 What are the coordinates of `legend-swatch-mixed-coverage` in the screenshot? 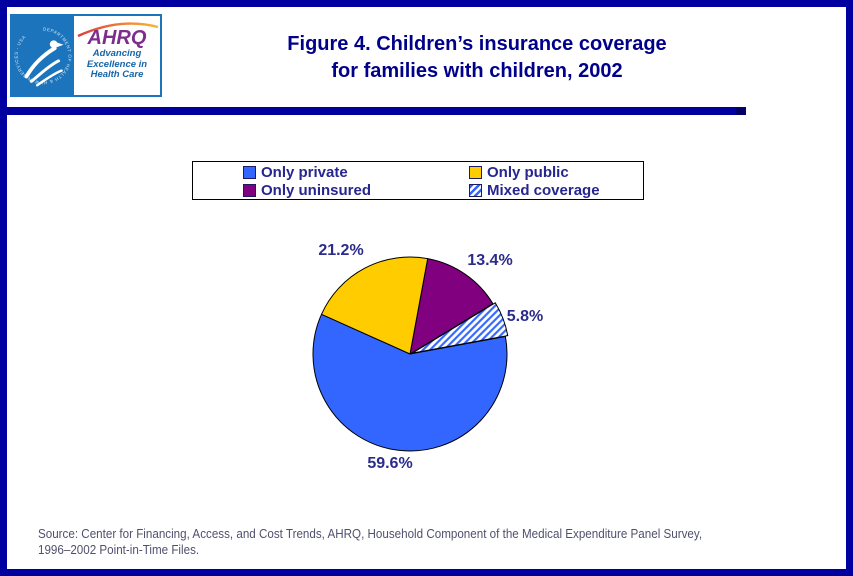 It's located at (475, 190).